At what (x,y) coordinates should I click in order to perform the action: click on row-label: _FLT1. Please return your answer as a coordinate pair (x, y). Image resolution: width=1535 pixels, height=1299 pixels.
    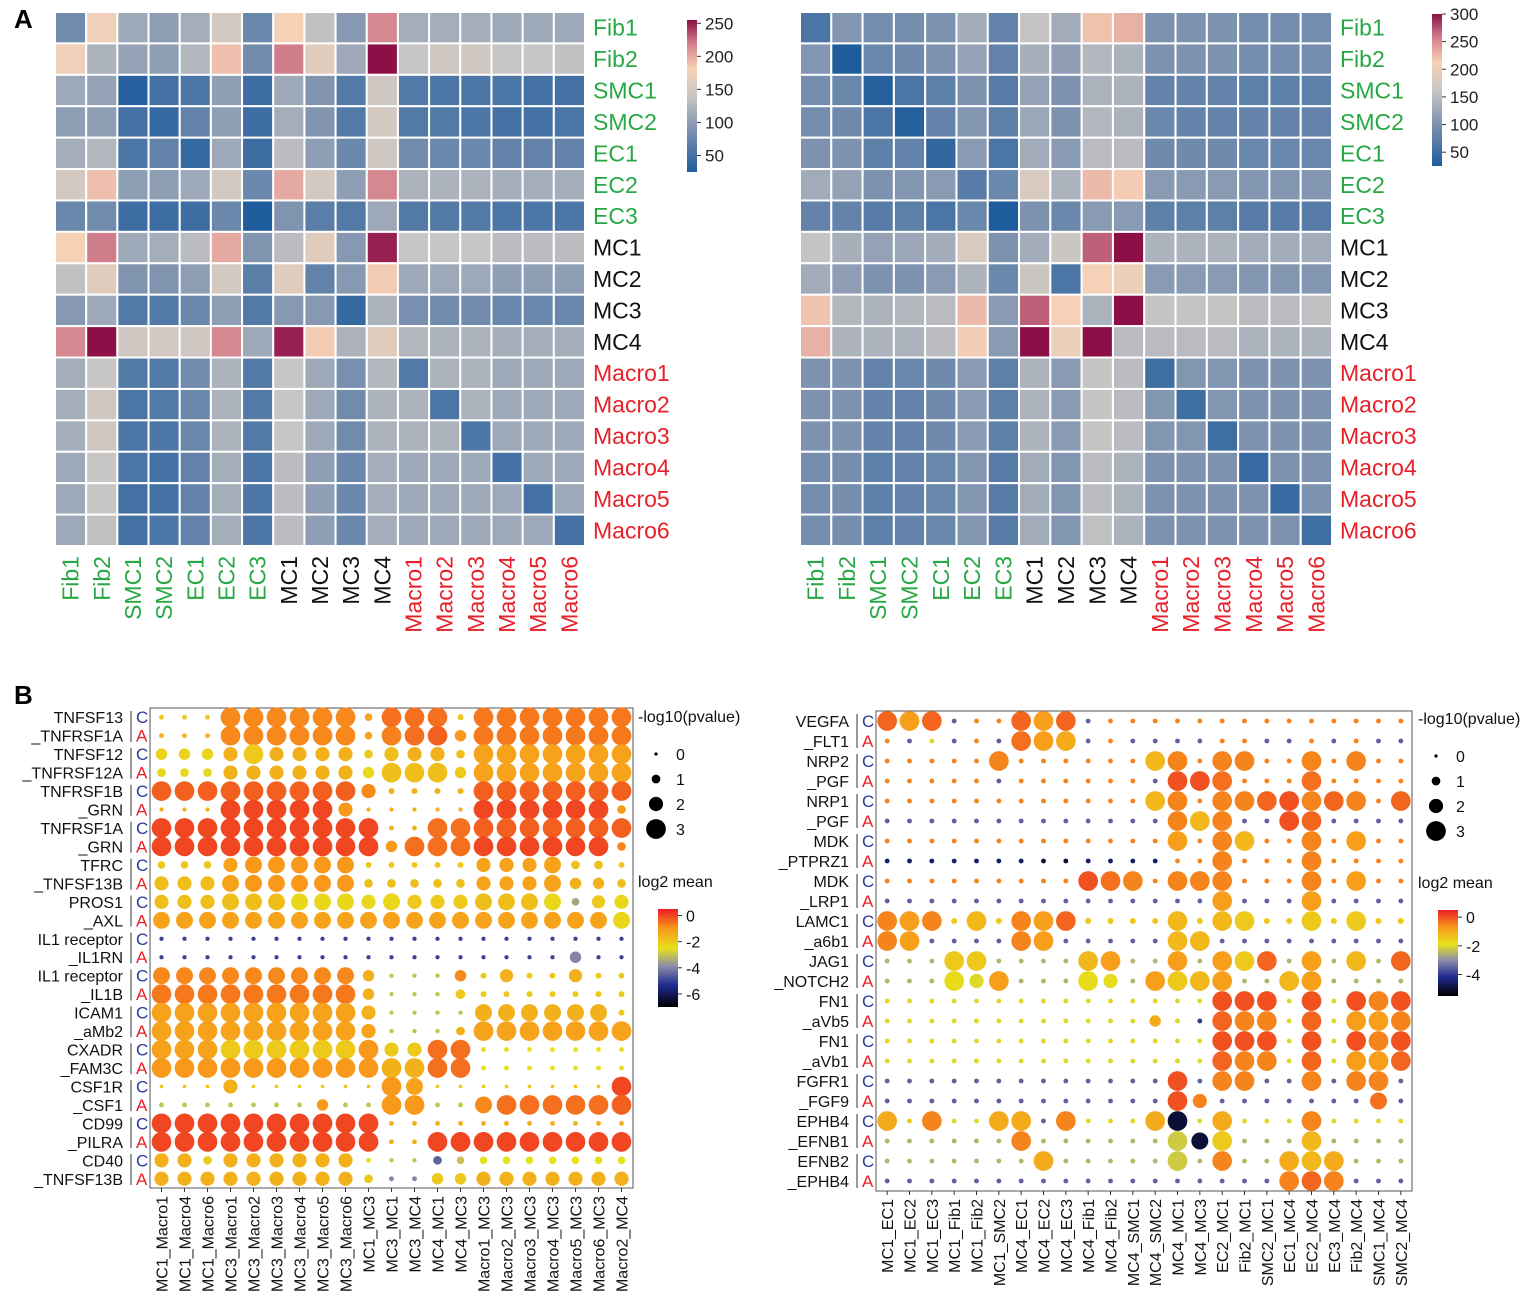
    Looking at the image, I should click on (826, 742).